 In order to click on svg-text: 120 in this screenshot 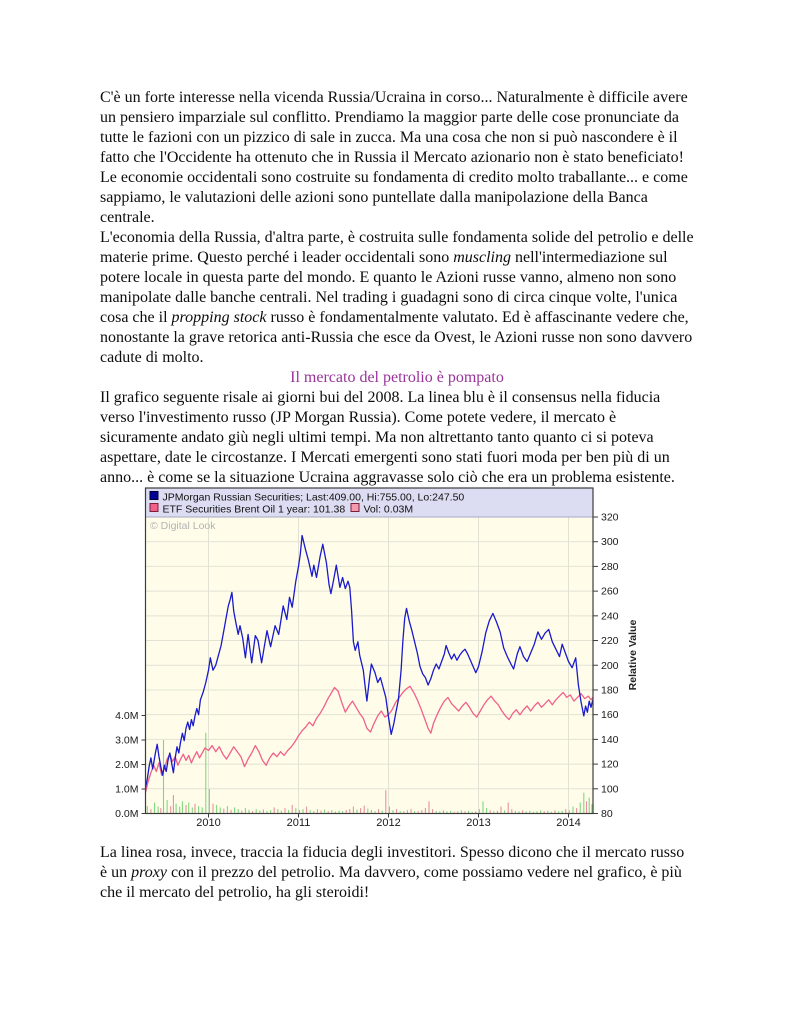, I will do `click(610, 765)`.